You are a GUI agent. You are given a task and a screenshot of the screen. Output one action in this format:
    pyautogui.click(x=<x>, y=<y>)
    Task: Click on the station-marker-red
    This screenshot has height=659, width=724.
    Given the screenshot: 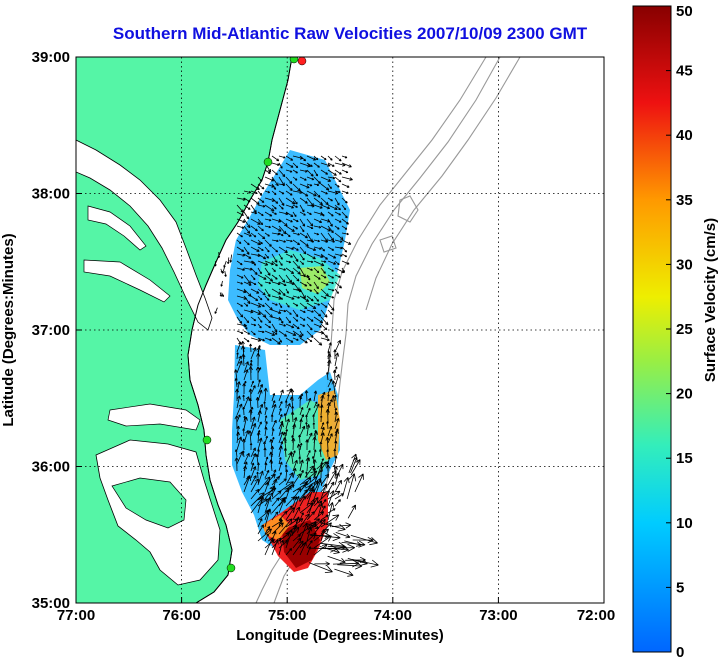 What is the action you would take?
    pyautogui.click(x=302, y=61)
    